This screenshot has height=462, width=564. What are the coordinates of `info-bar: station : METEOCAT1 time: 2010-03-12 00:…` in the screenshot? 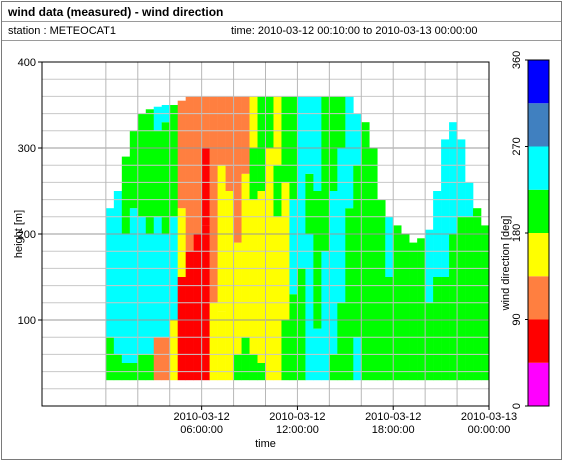 It's located at (281, 31).